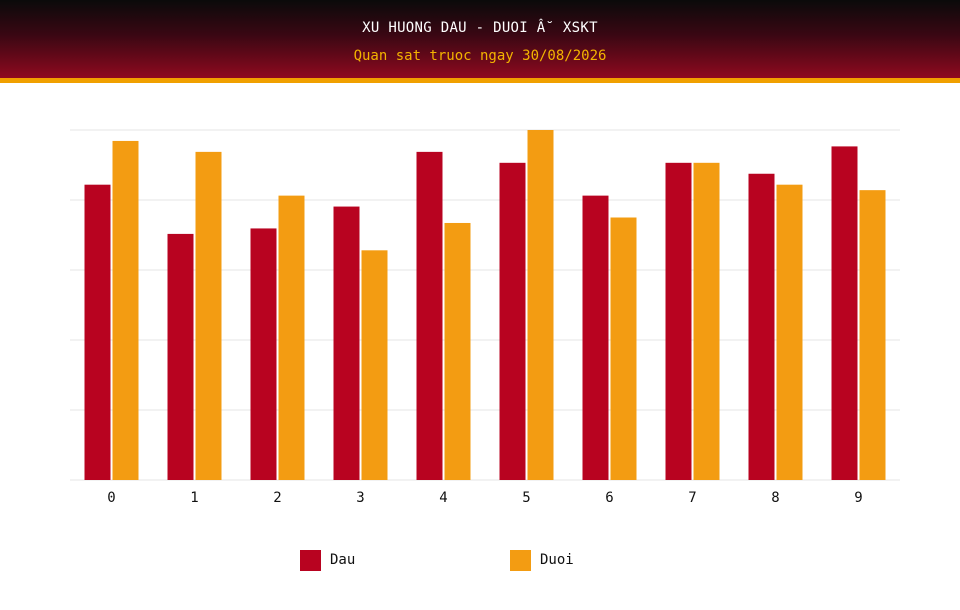 Image resolution: width=960 pixels, height=610 pixels. What do you see at coordinates (692, 498) in the screenshot?
I see `x-tick-label-7: 7` at bounding box center [692, 498].